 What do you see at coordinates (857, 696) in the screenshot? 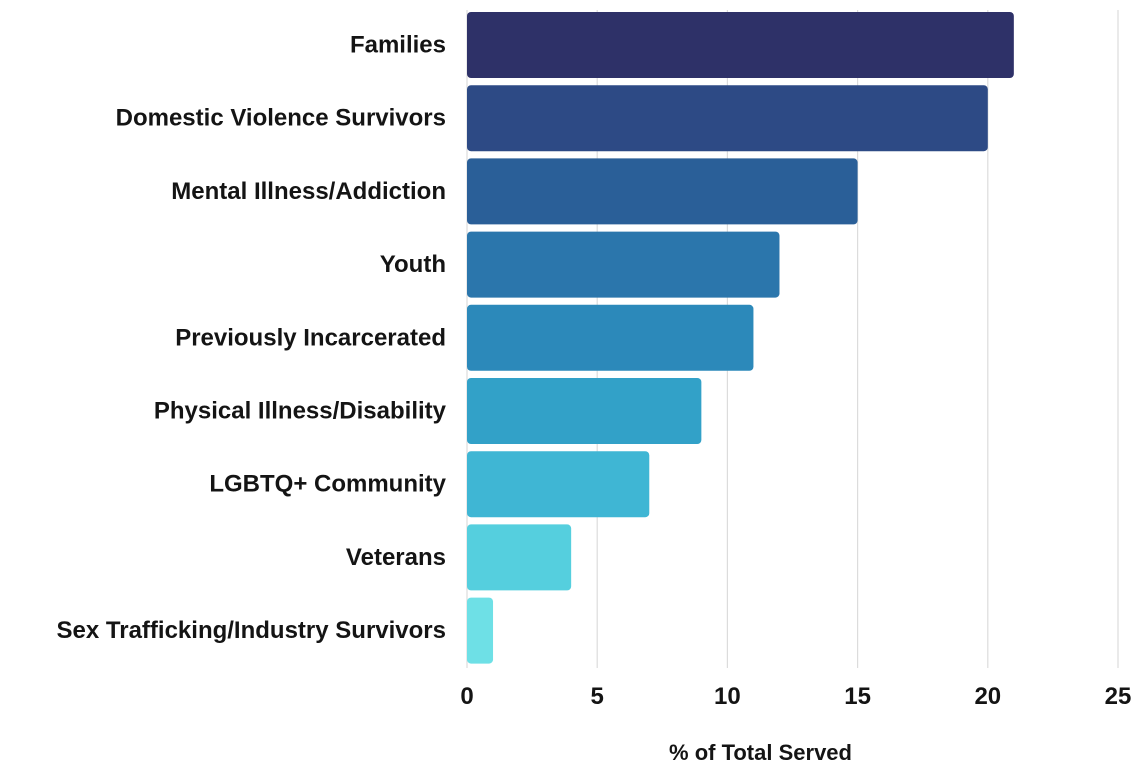
I see `x-tick-label-15: 15` at bounding box center [857, 696].